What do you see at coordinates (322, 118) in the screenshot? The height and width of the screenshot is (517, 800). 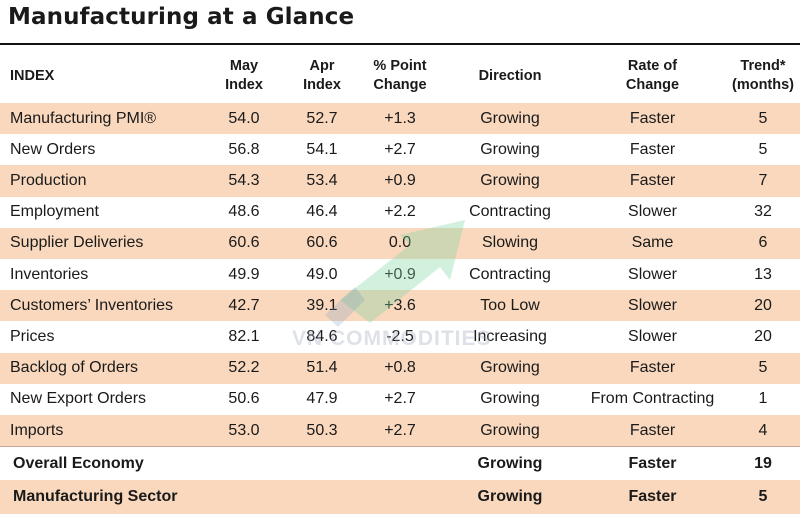 I see `cell-apr: 52.7` at bounding box center [322, 118].